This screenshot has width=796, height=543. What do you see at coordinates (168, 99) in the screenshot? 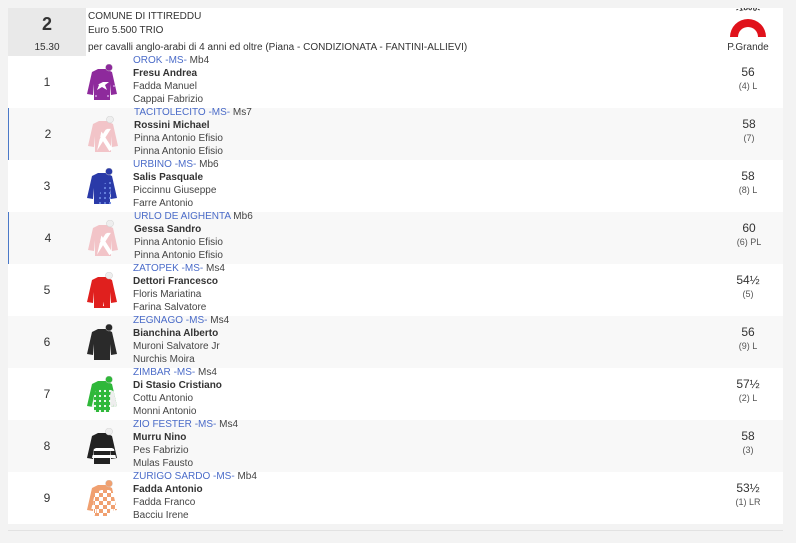
I see `owner-name: Cappai Fabrizio` at bounding box center [168, 99].